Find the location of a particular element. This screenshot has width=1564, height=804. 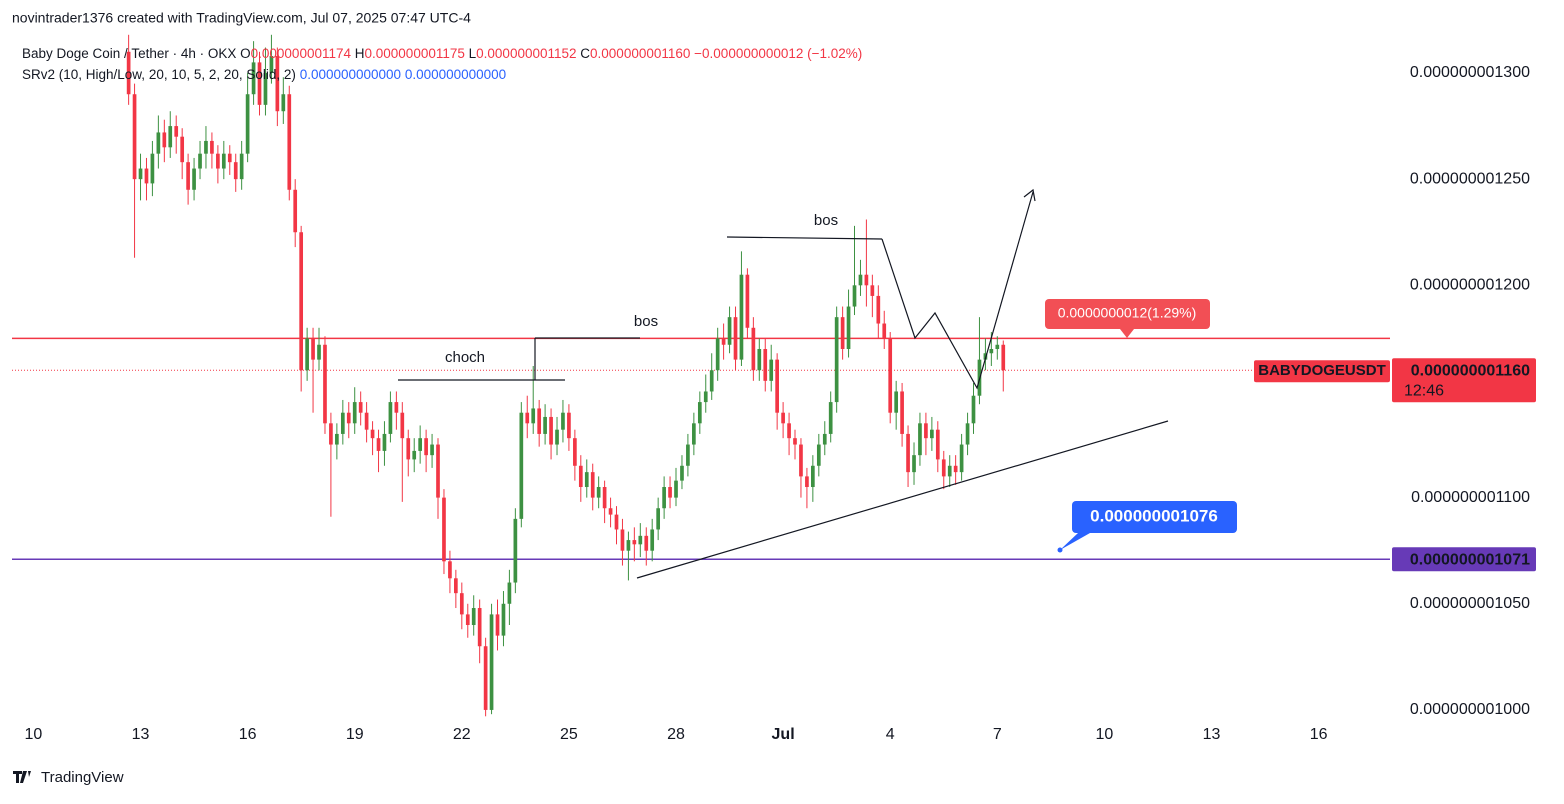

callout-text: 0.000000001076 is located at coordinates (1154, 515).